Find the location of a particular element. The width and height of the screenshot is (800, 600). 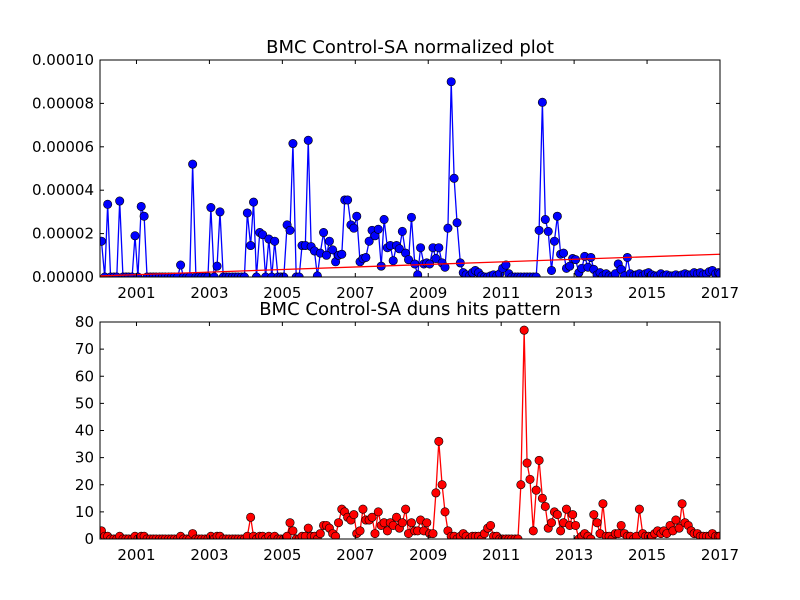

trend-line is located at coordinates (410, 265).